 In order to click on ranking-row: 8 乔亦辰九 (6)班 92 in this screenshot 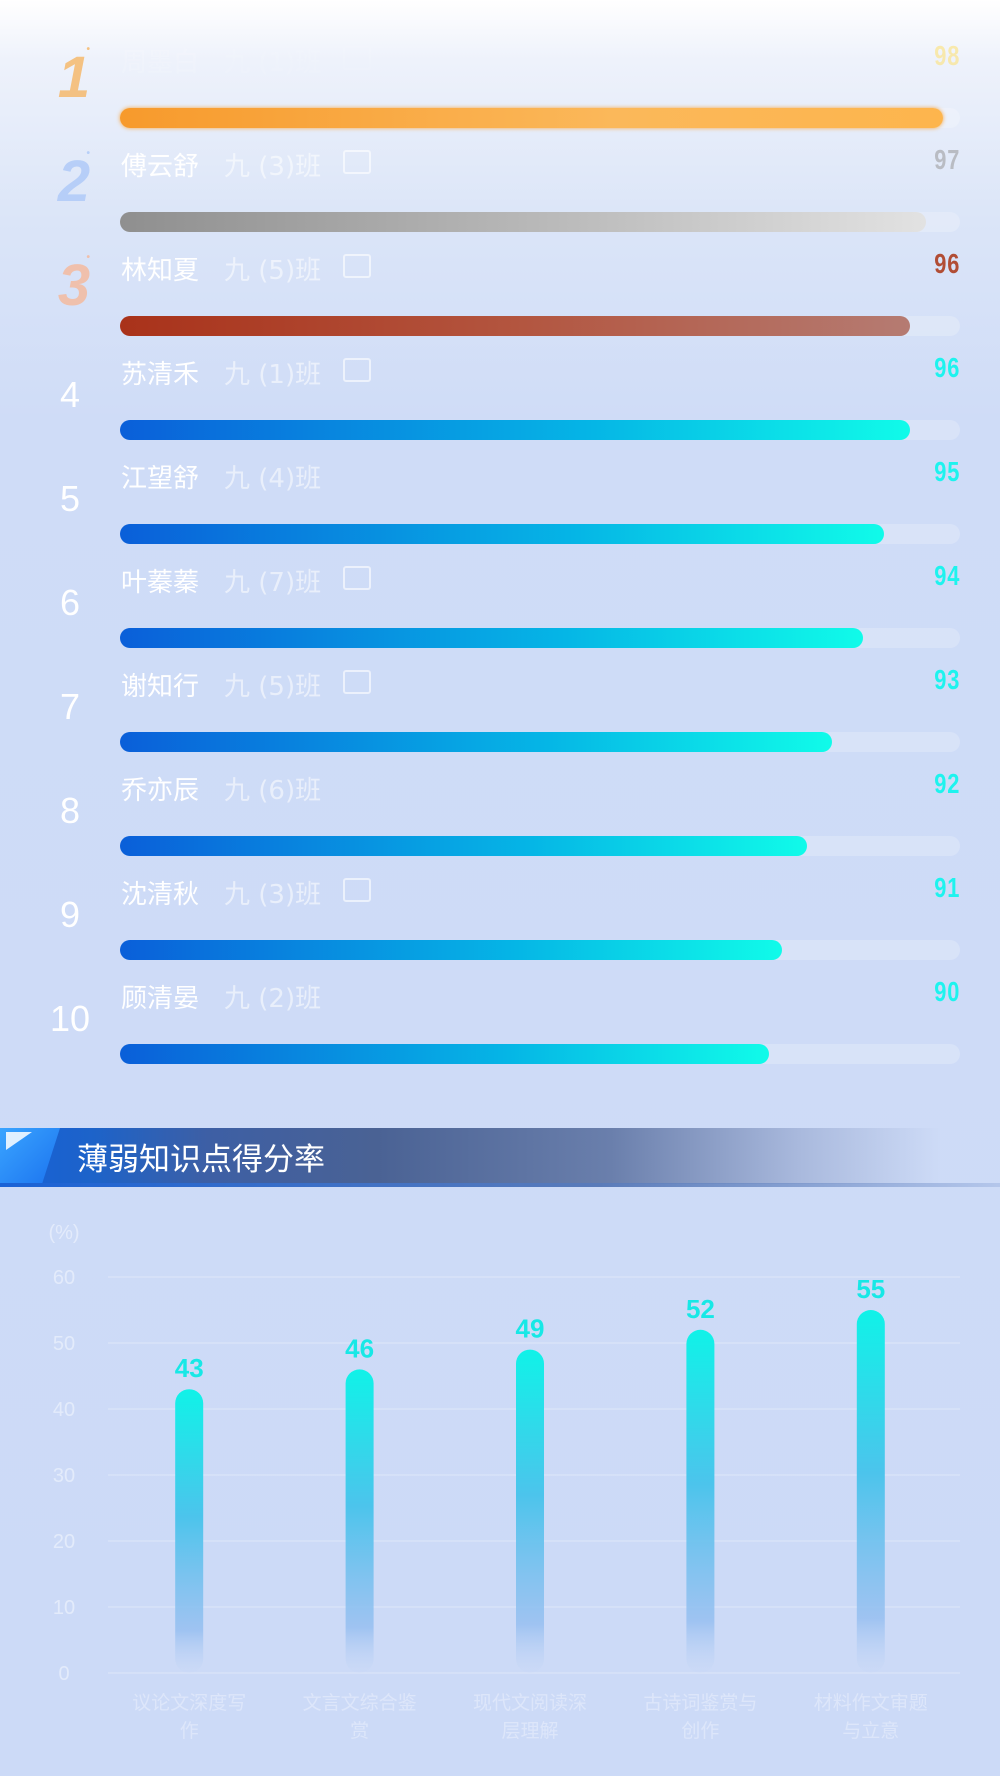, I will do `click(500, 812)`.